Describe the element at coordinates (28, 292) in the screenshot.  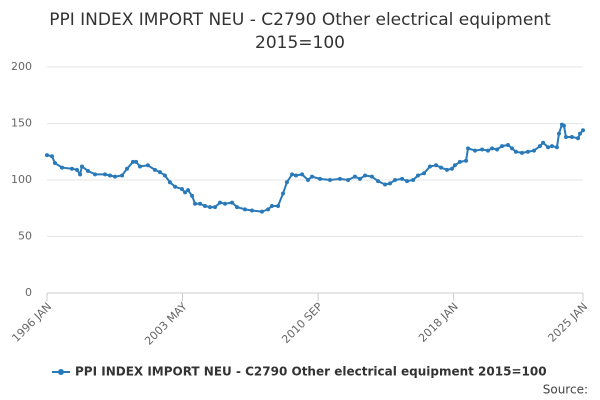
I see `y-tick-label: 0` at that location.